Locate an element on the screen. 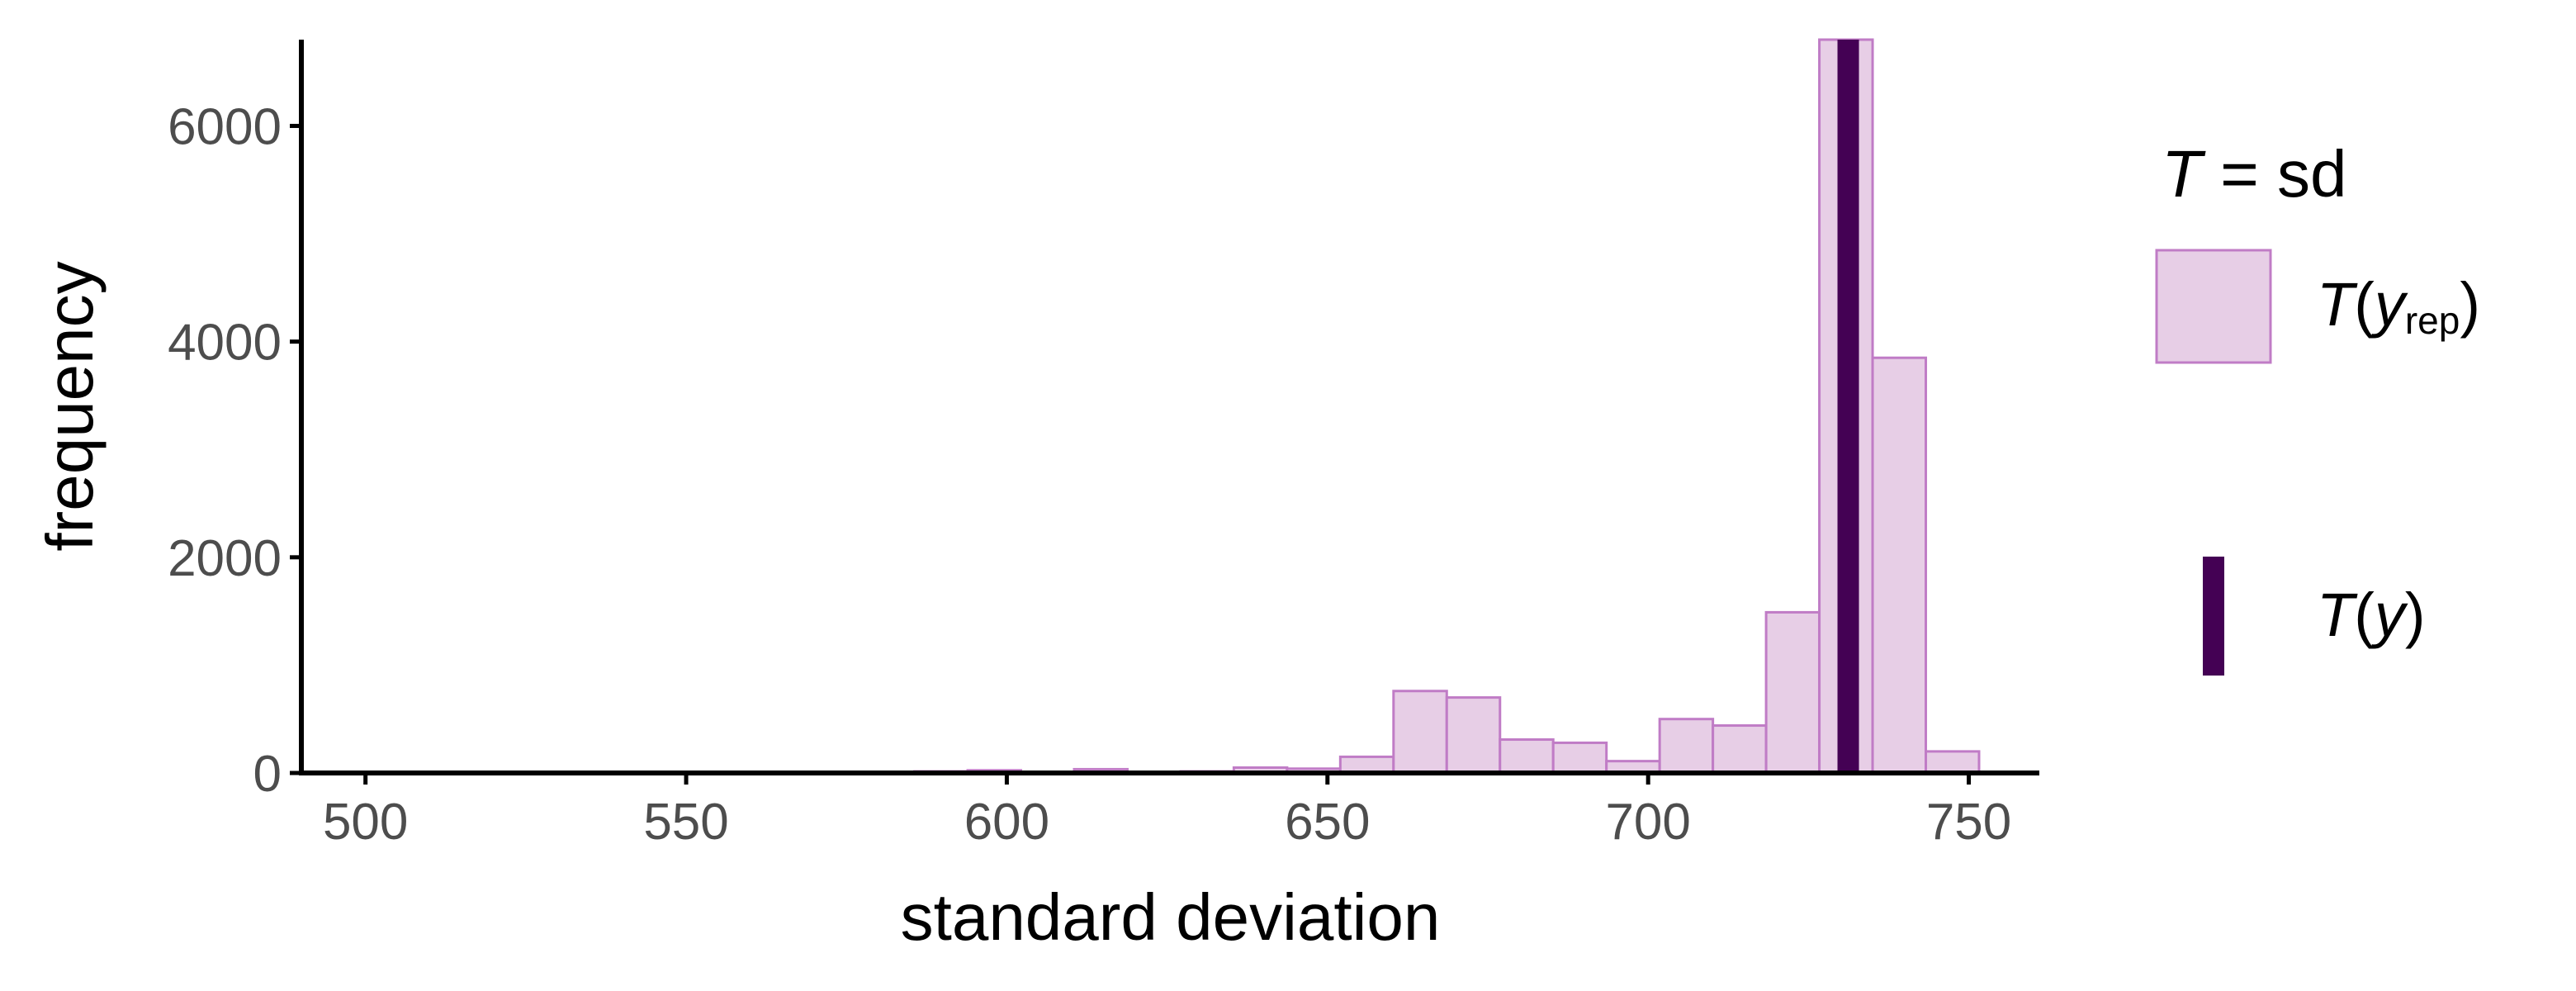 Image resolution: width=2576 pixels, height=991 pixels. x-tick-label: 700 is located at coordinates (1647, 822).